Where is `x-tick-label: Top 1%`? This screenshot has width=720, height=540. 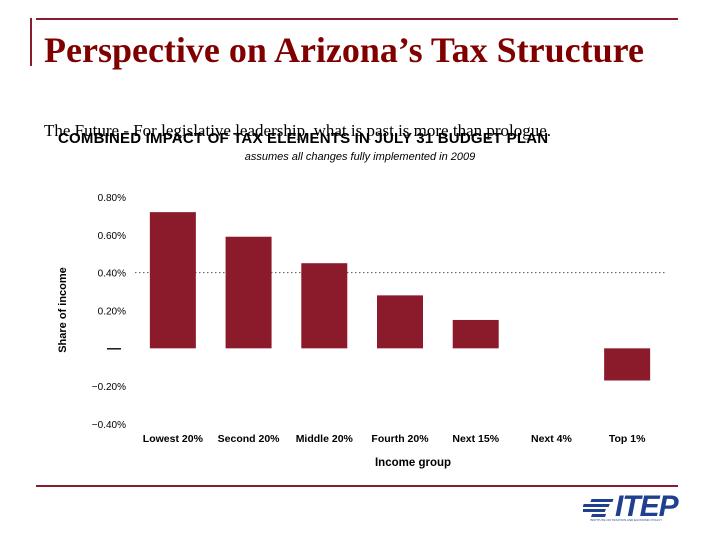 x-tick-label: Top 1% is located at coordinates (627, 439).